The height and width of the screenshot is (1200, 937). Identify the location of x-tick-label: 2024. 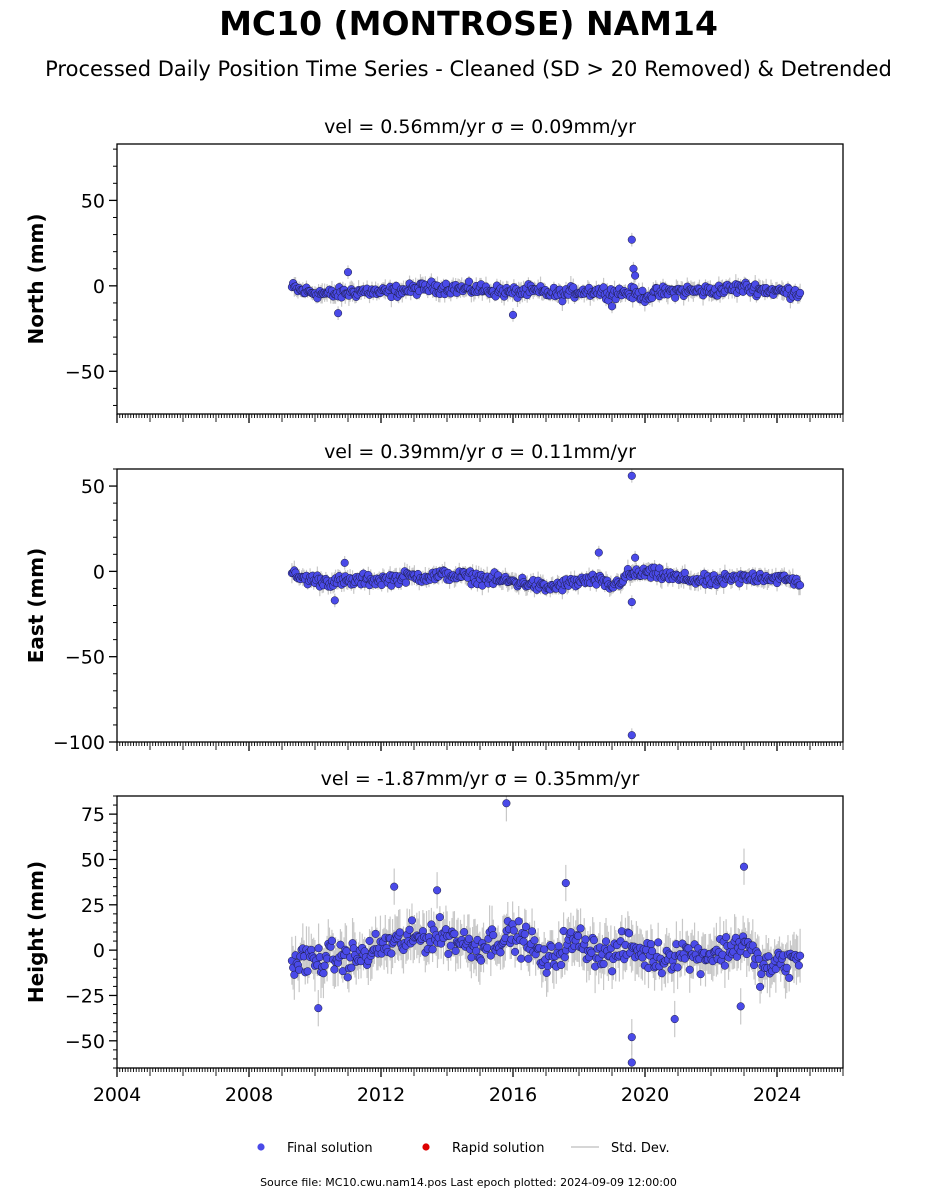
(777, 1095).